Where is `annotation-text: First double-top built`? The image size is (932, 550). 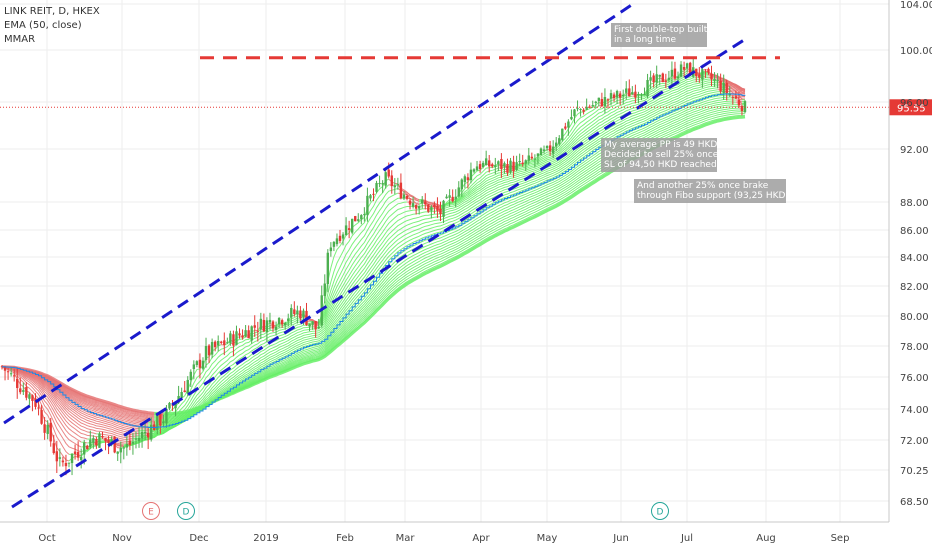
annotation-text: First double-top built is located at coordinates (661, 30).